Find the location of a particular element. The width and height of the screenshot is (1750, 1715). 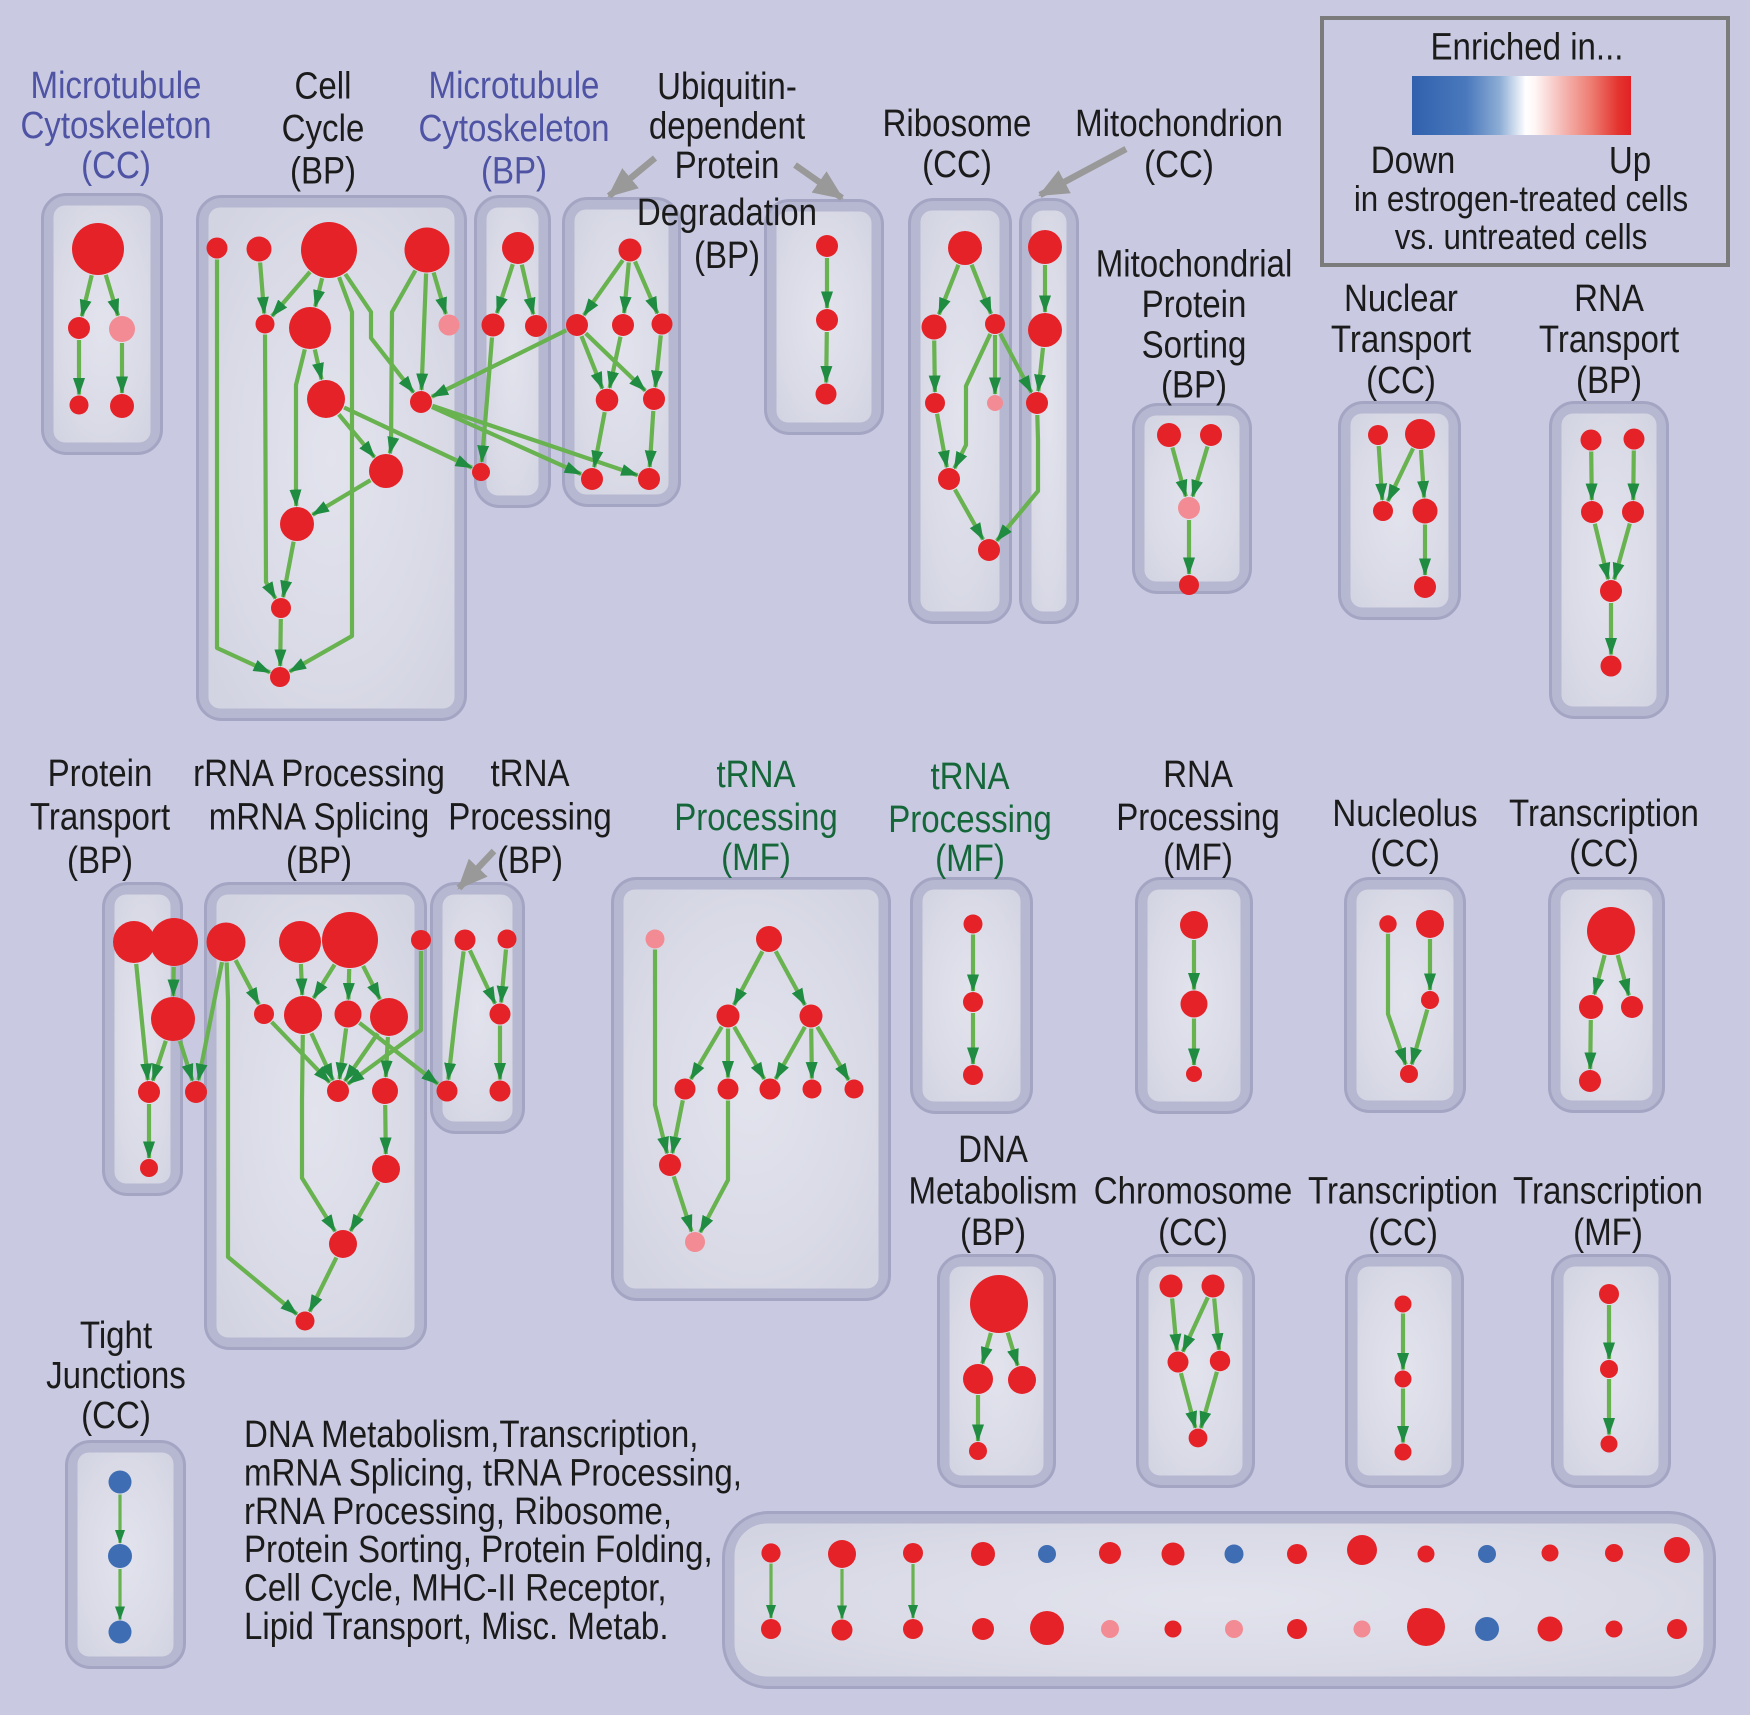

svg-text: Chromosome is located at coordinates (1193, 1192).